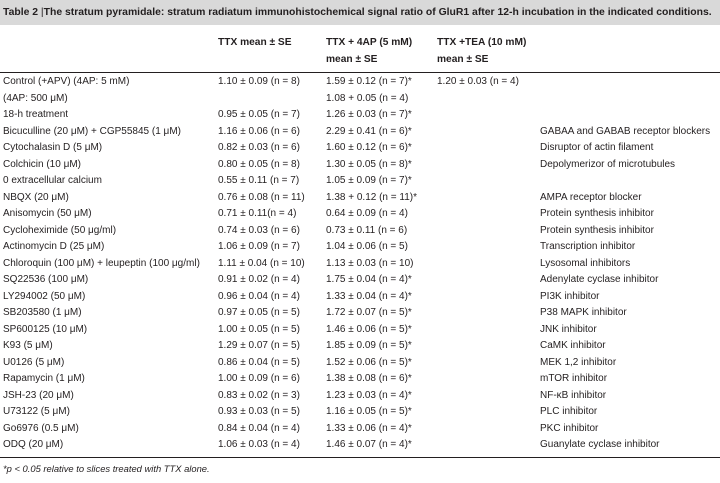  I want to click on cell-ttx: 0.76 ± 0.08 (n = 11), so click(261, 197).